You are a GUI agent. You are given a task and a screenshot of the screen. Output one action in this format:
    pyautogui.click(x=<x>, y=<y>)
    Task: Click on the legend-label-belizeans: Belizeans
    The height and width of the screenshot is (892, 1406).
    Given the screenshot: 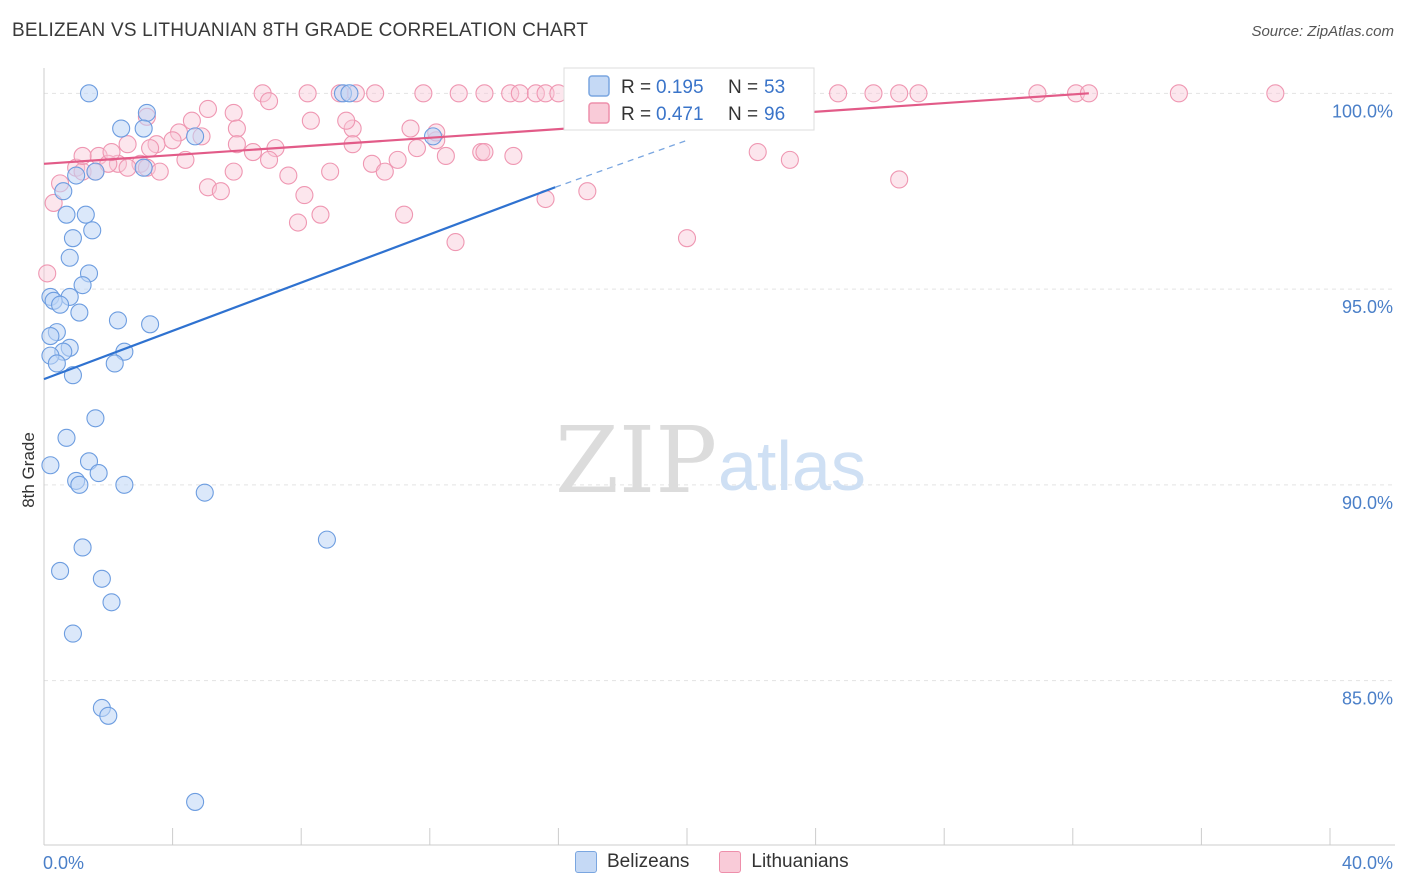 What is the action you would take?
    pyautogui.click(x=648, y=861)
    